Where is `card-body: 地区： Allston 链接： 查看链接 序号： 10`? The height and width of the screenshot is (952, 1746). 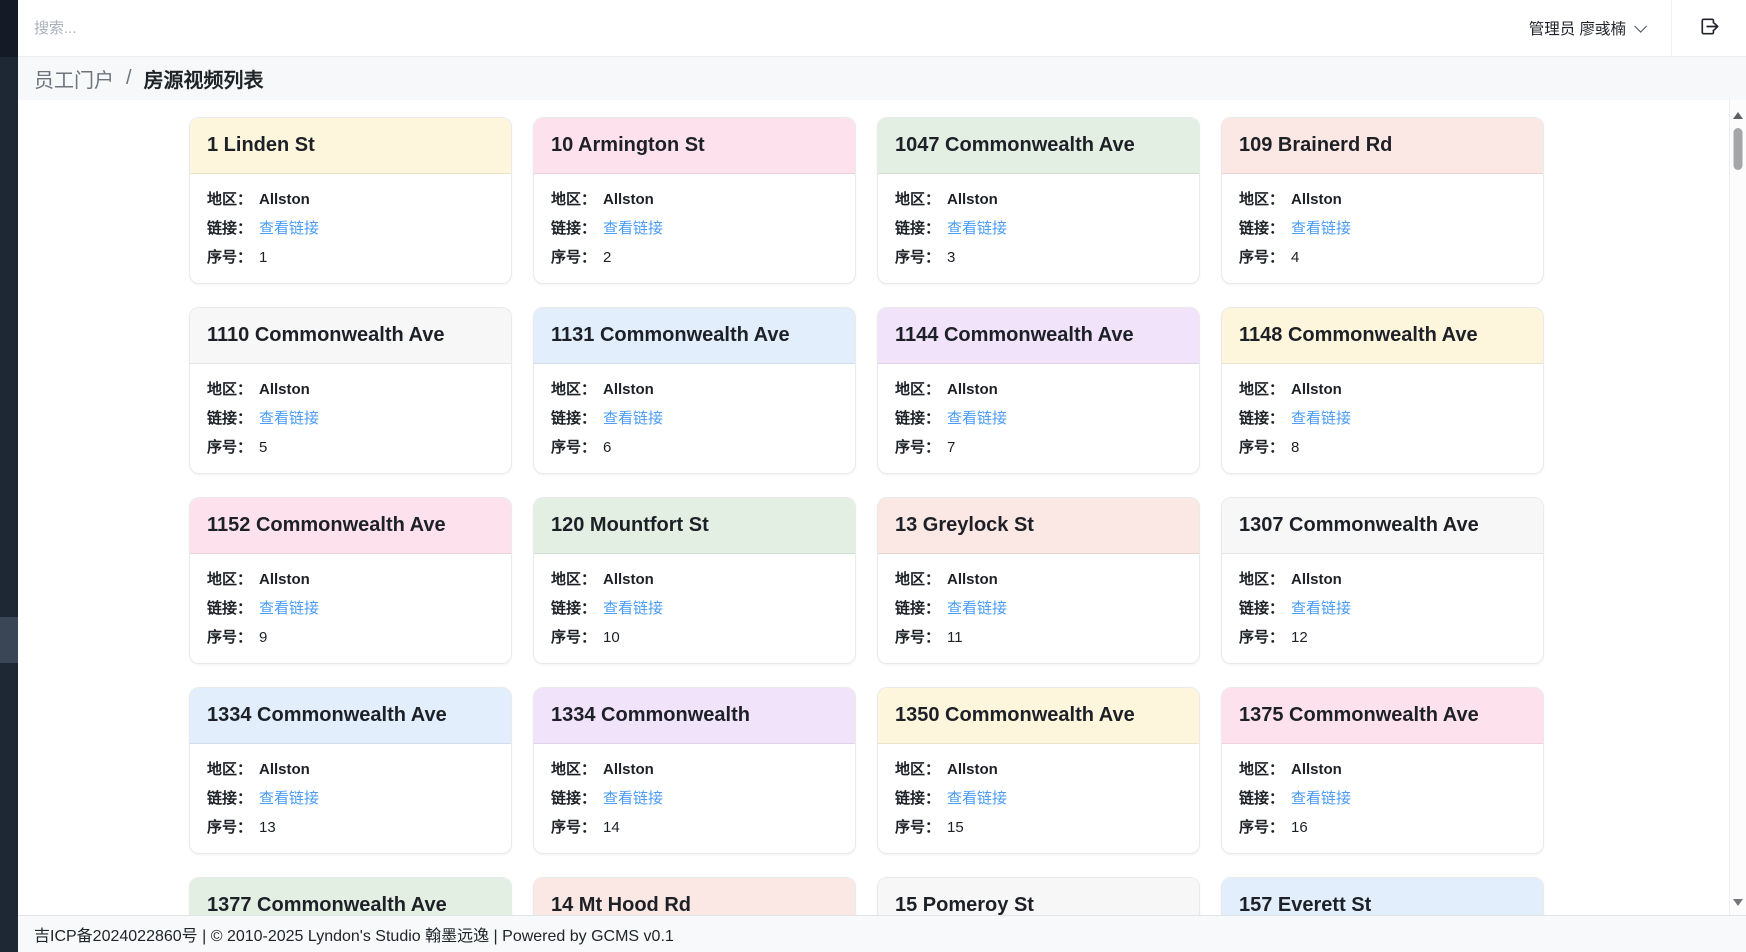
card-body: 地区： Allston 链接： 查看链接 序号： 10 is located at coordinates (694, 608).